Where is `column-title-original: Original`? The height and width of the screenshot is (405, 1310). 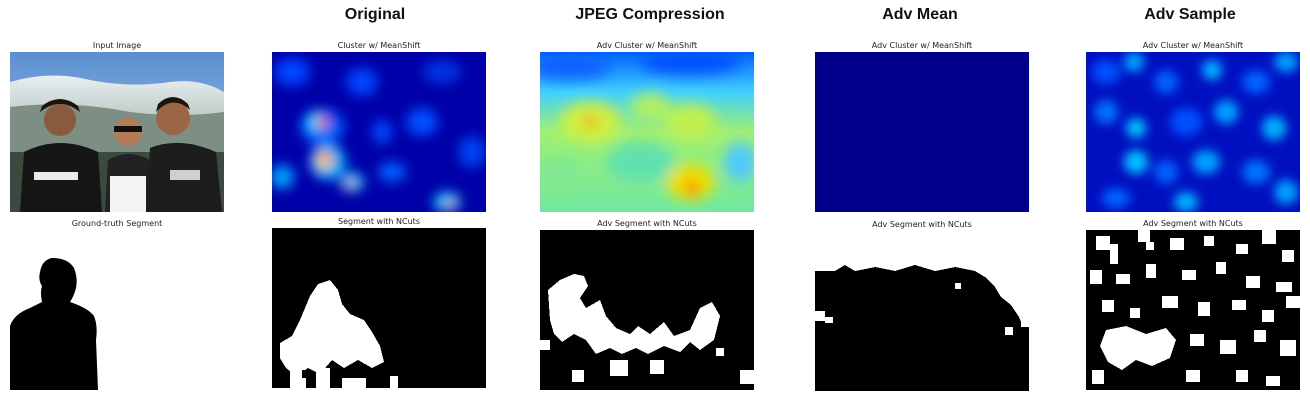
column-title-original: Original is located at coordinates (375, 14).